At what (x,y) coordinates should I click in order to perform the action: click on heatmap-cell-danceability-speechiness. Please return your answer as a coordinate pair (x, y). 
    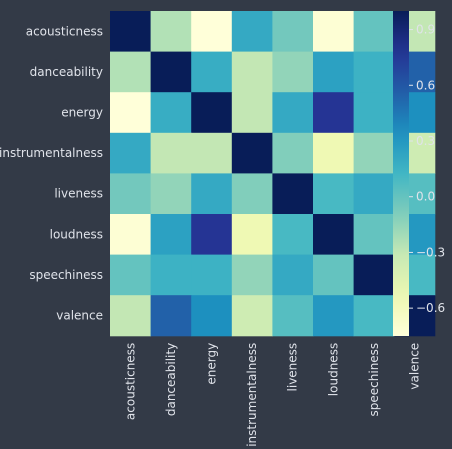
    Looking at the image, I should click on (374, 72).